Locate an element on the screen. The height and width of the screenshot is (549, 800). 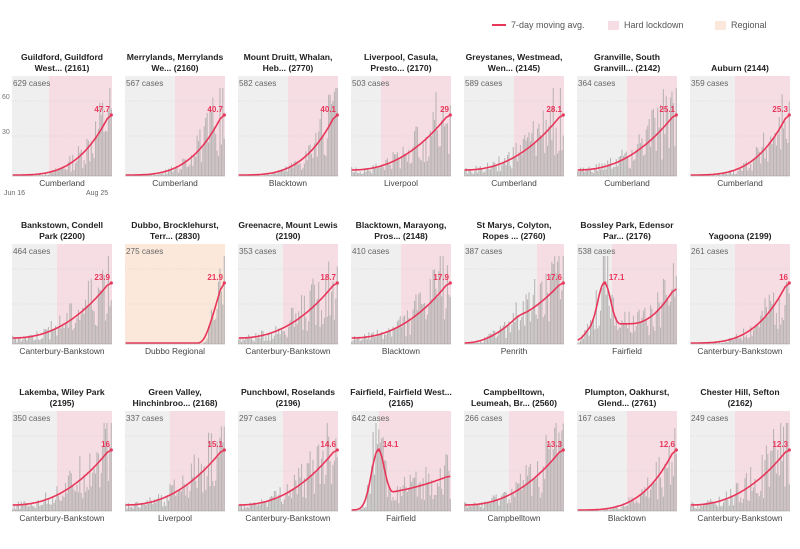
legend-hard-lockdown: Hard lockdown is located at coordinates (646, 25).